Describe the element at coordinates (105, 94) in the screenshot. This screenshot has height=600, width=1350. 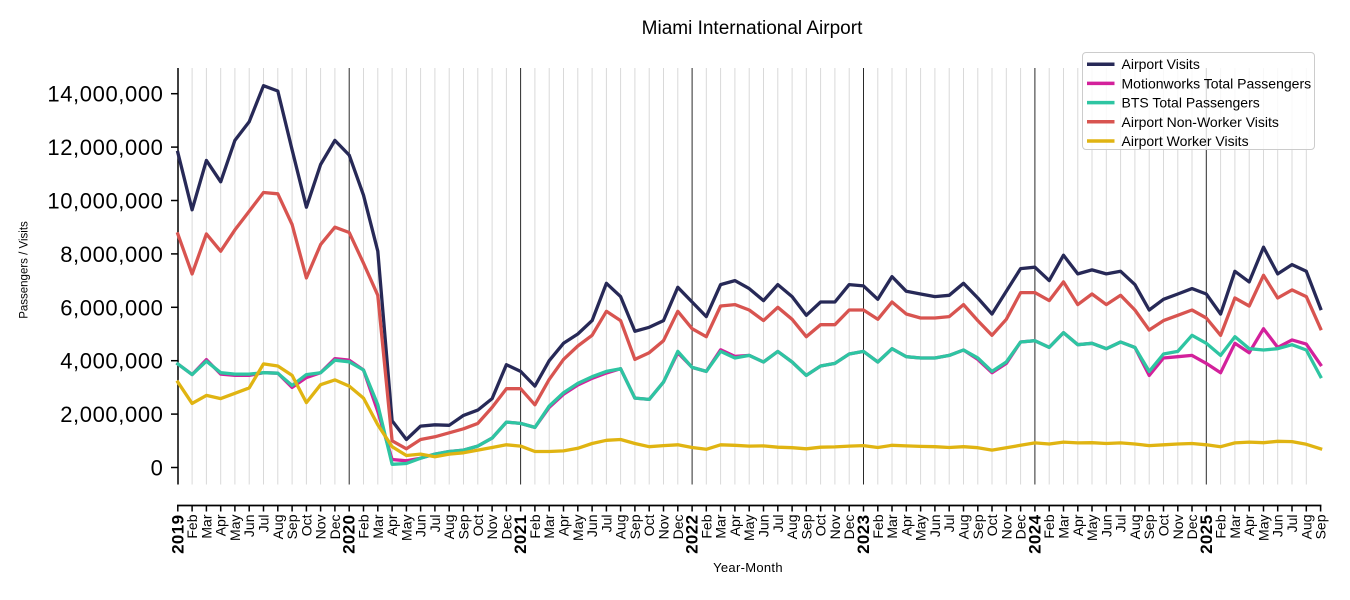
I see `svg-text: 14,000,000` at that location.